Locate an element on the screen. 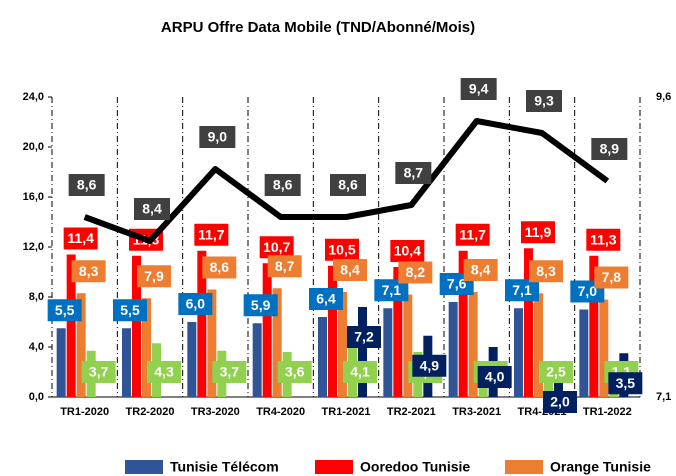 Image resolution: width=676 pixels, height=476 pixels. y-tick-label: 8,0 is located at coordinates (36, 297).